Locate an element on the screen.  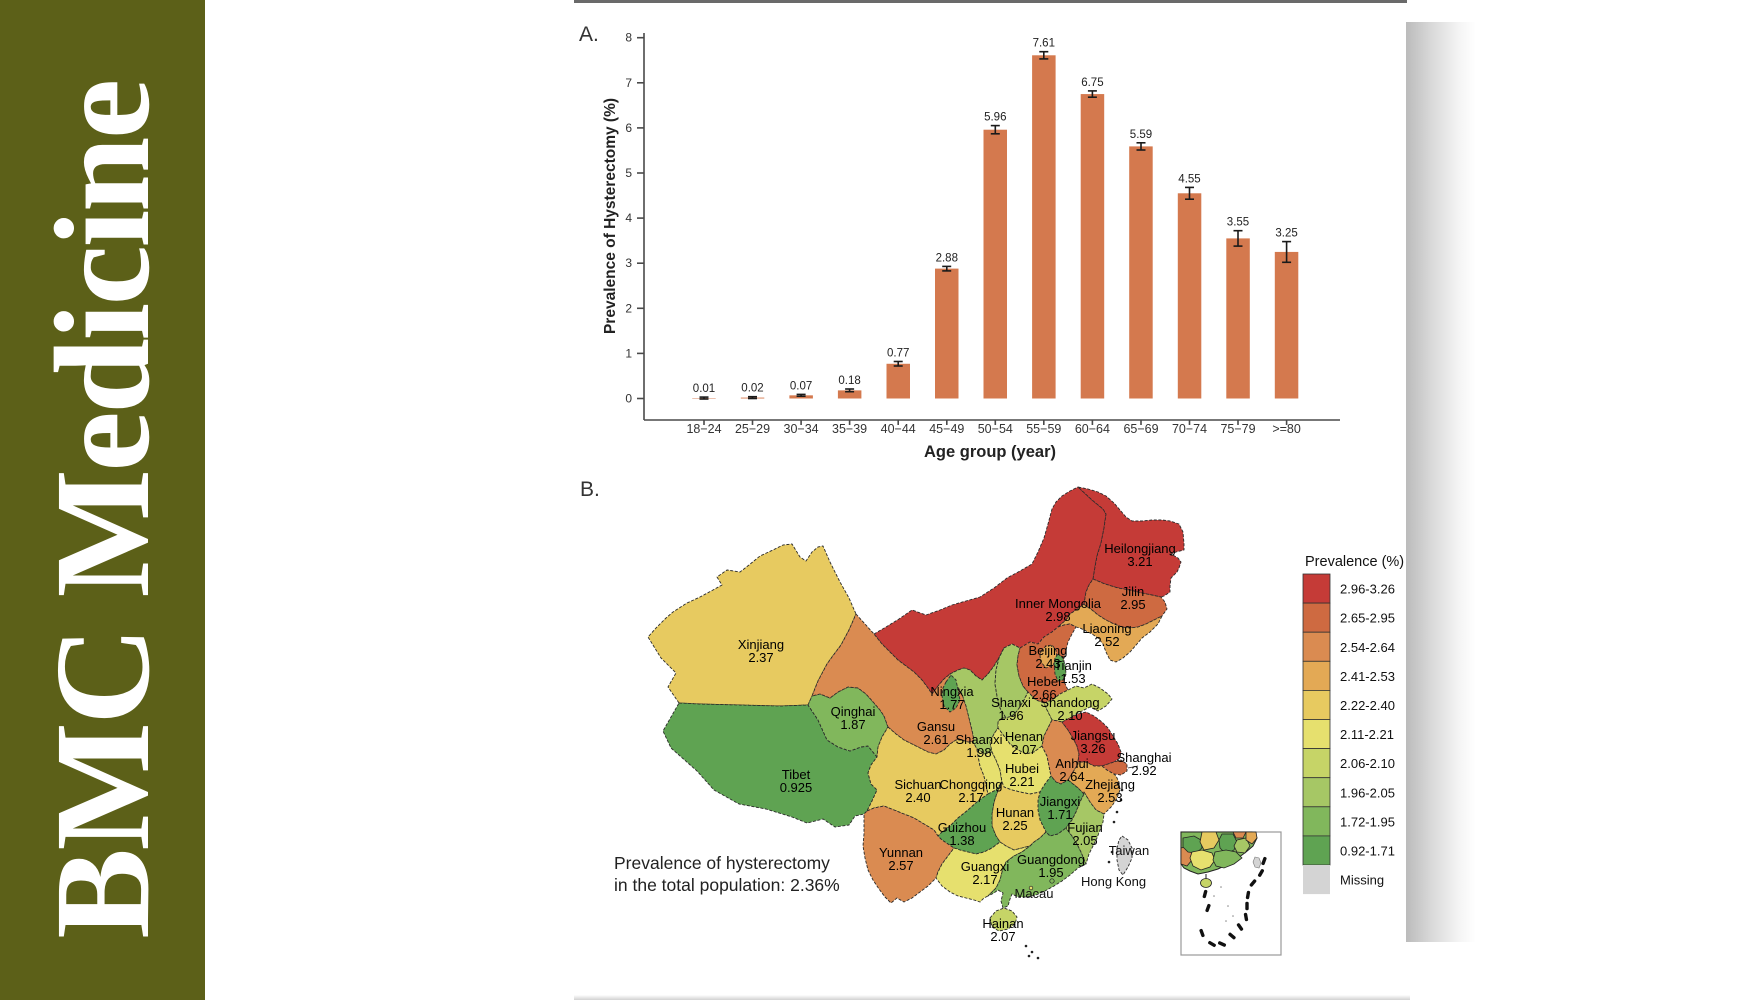
svg-text: A. is located at coordinates (589, 34).